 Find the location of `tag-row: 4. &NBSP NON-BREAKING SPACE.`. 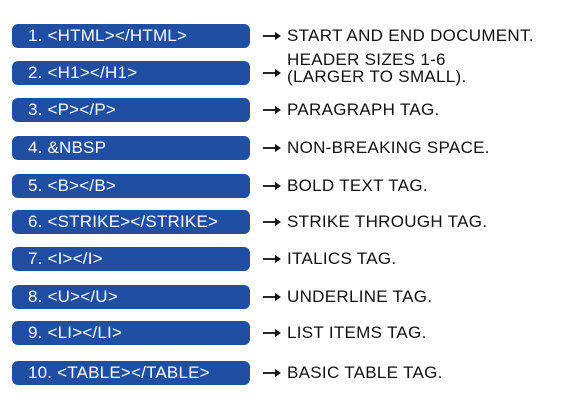

tag-row: 4. &NBSP NON-BREAKING SPACE. is located at coordinates (282, 149).